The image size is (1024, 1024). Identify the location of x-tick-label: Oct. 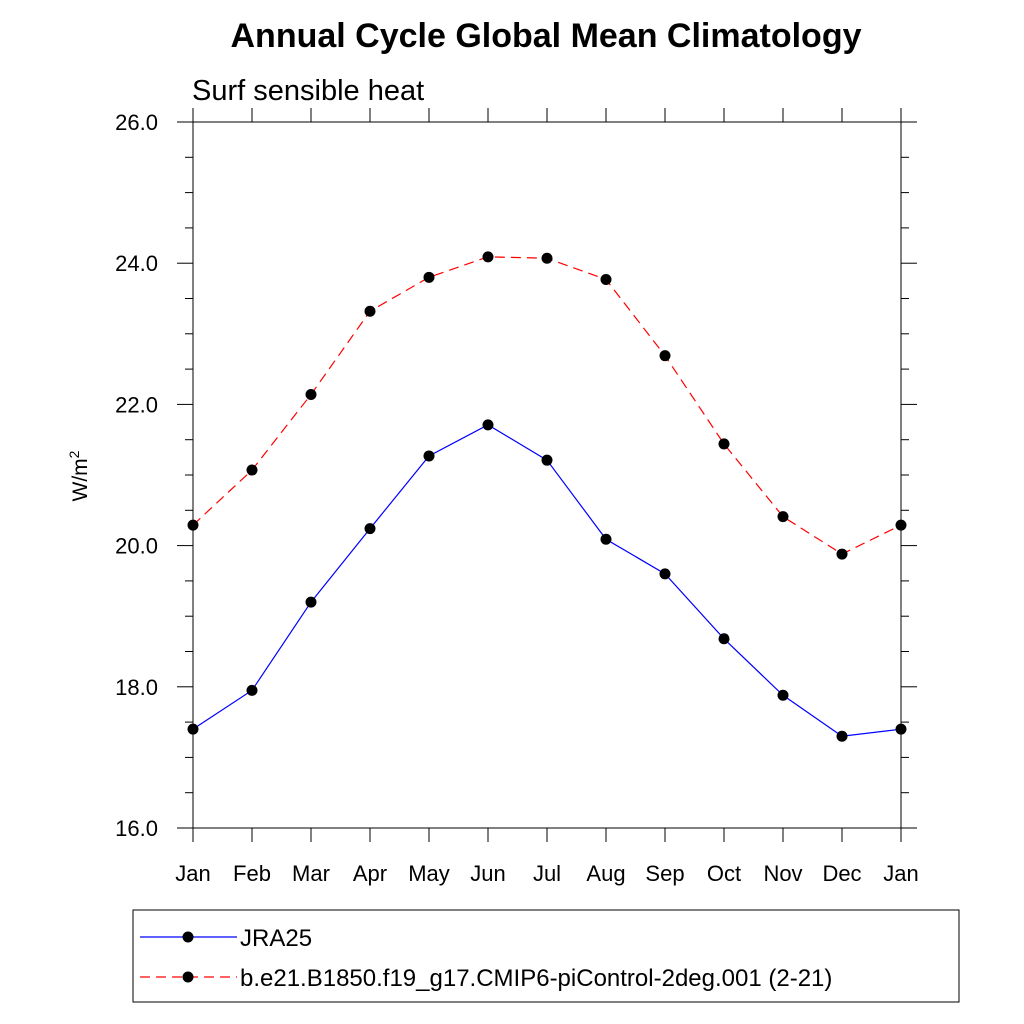
(724, 873).